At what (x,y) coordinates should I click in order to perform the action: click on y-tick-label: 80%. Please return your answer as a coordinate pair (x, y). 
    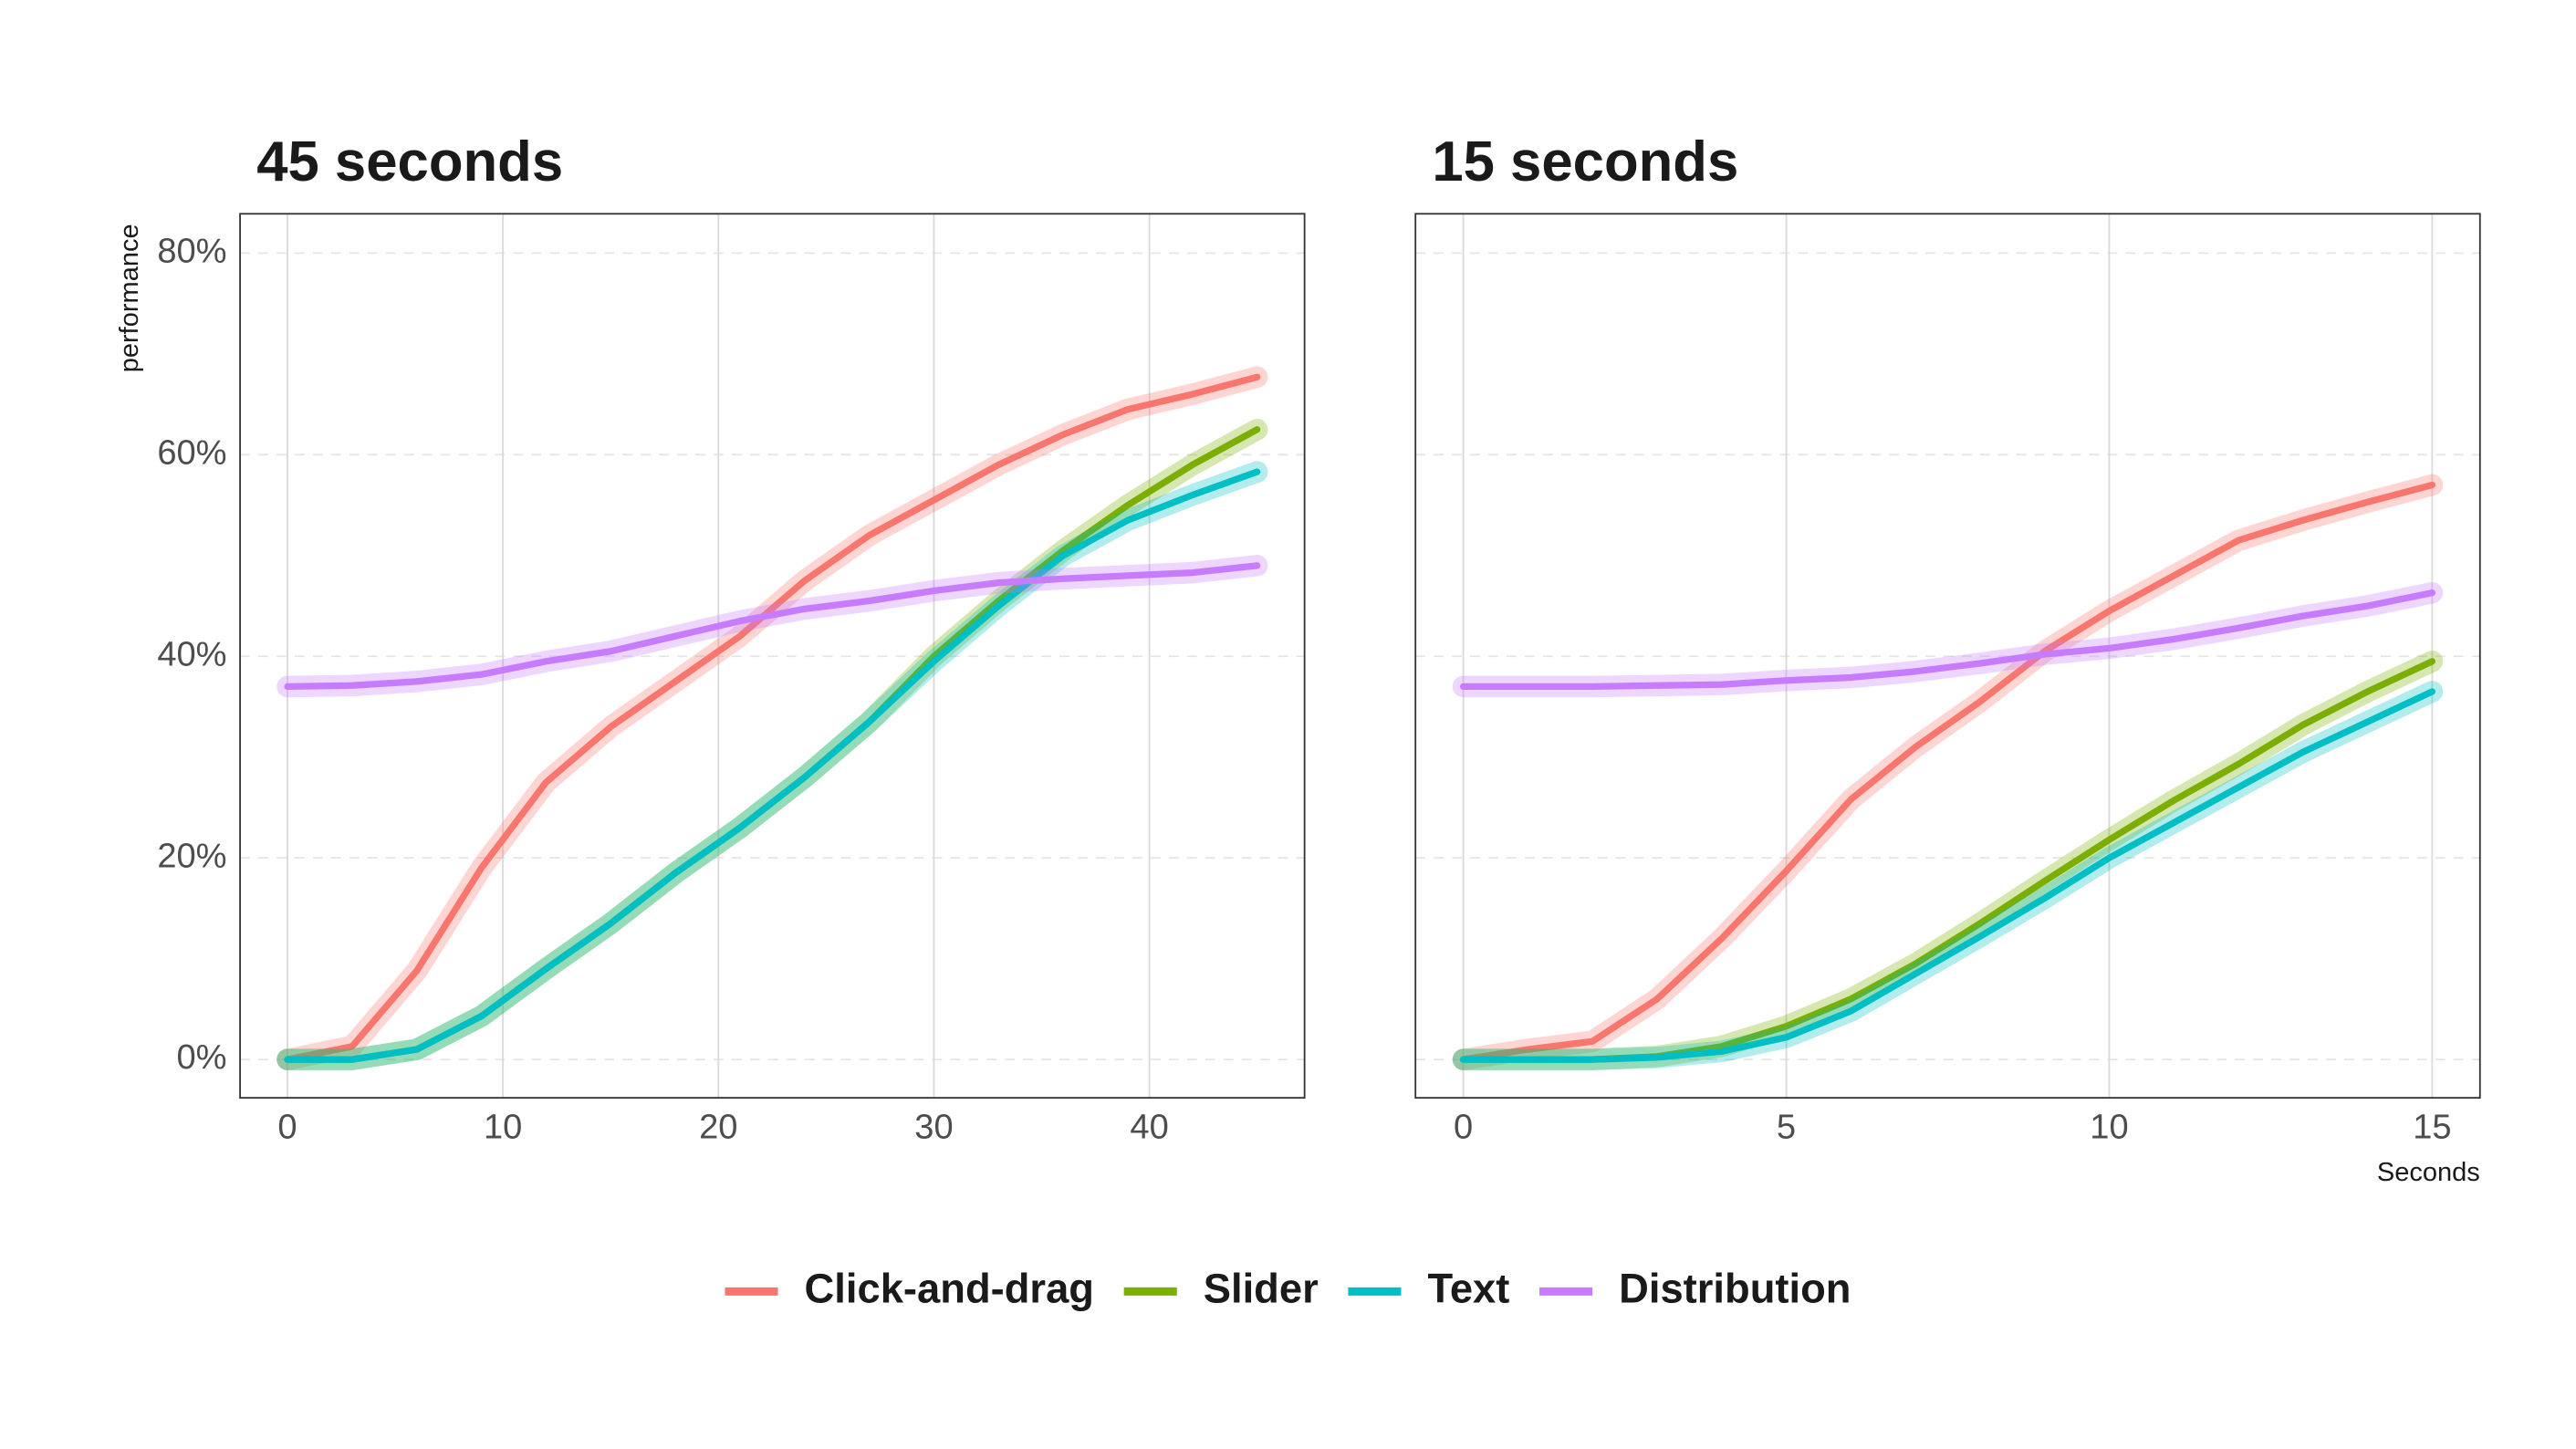
    Looking at the image, I should click on (191, 251).